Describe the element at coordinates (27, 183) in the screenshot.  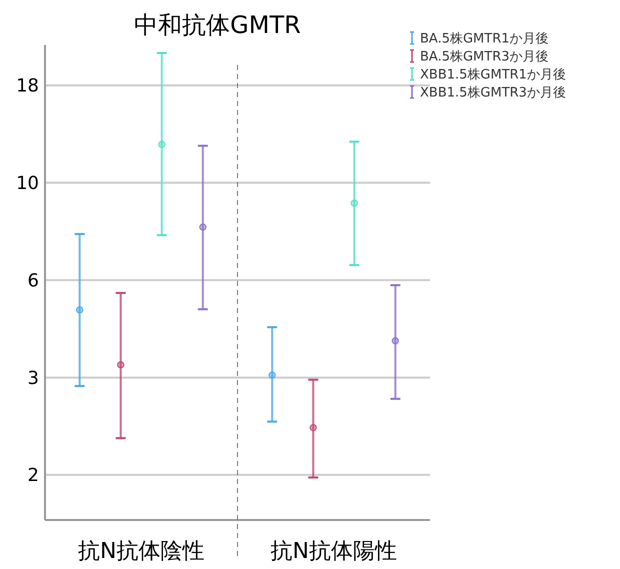
I see `y-tick-label: 10` at that location.